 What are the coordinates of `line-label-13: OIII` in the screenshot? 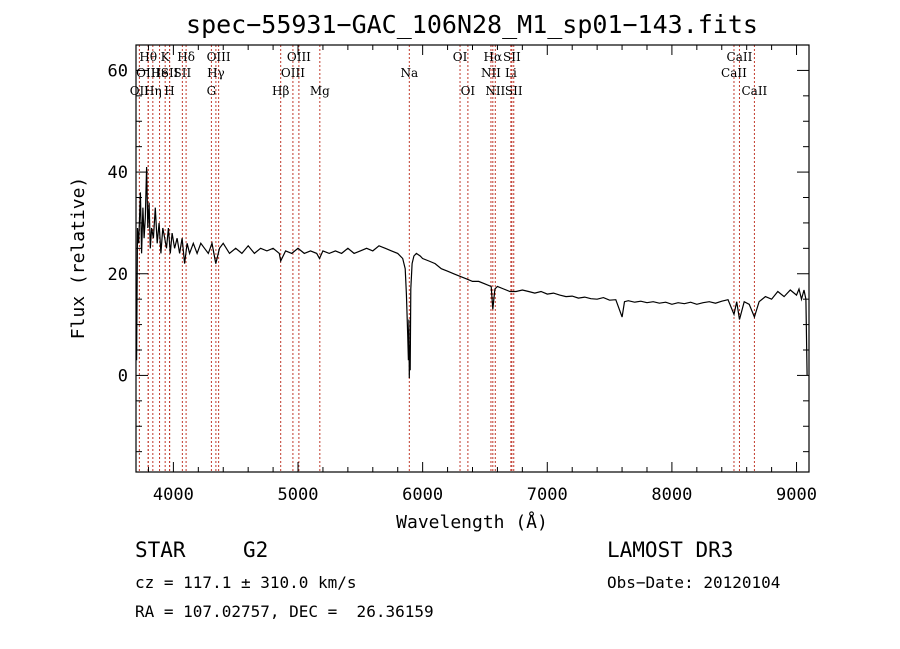 It's located at (299, 57).